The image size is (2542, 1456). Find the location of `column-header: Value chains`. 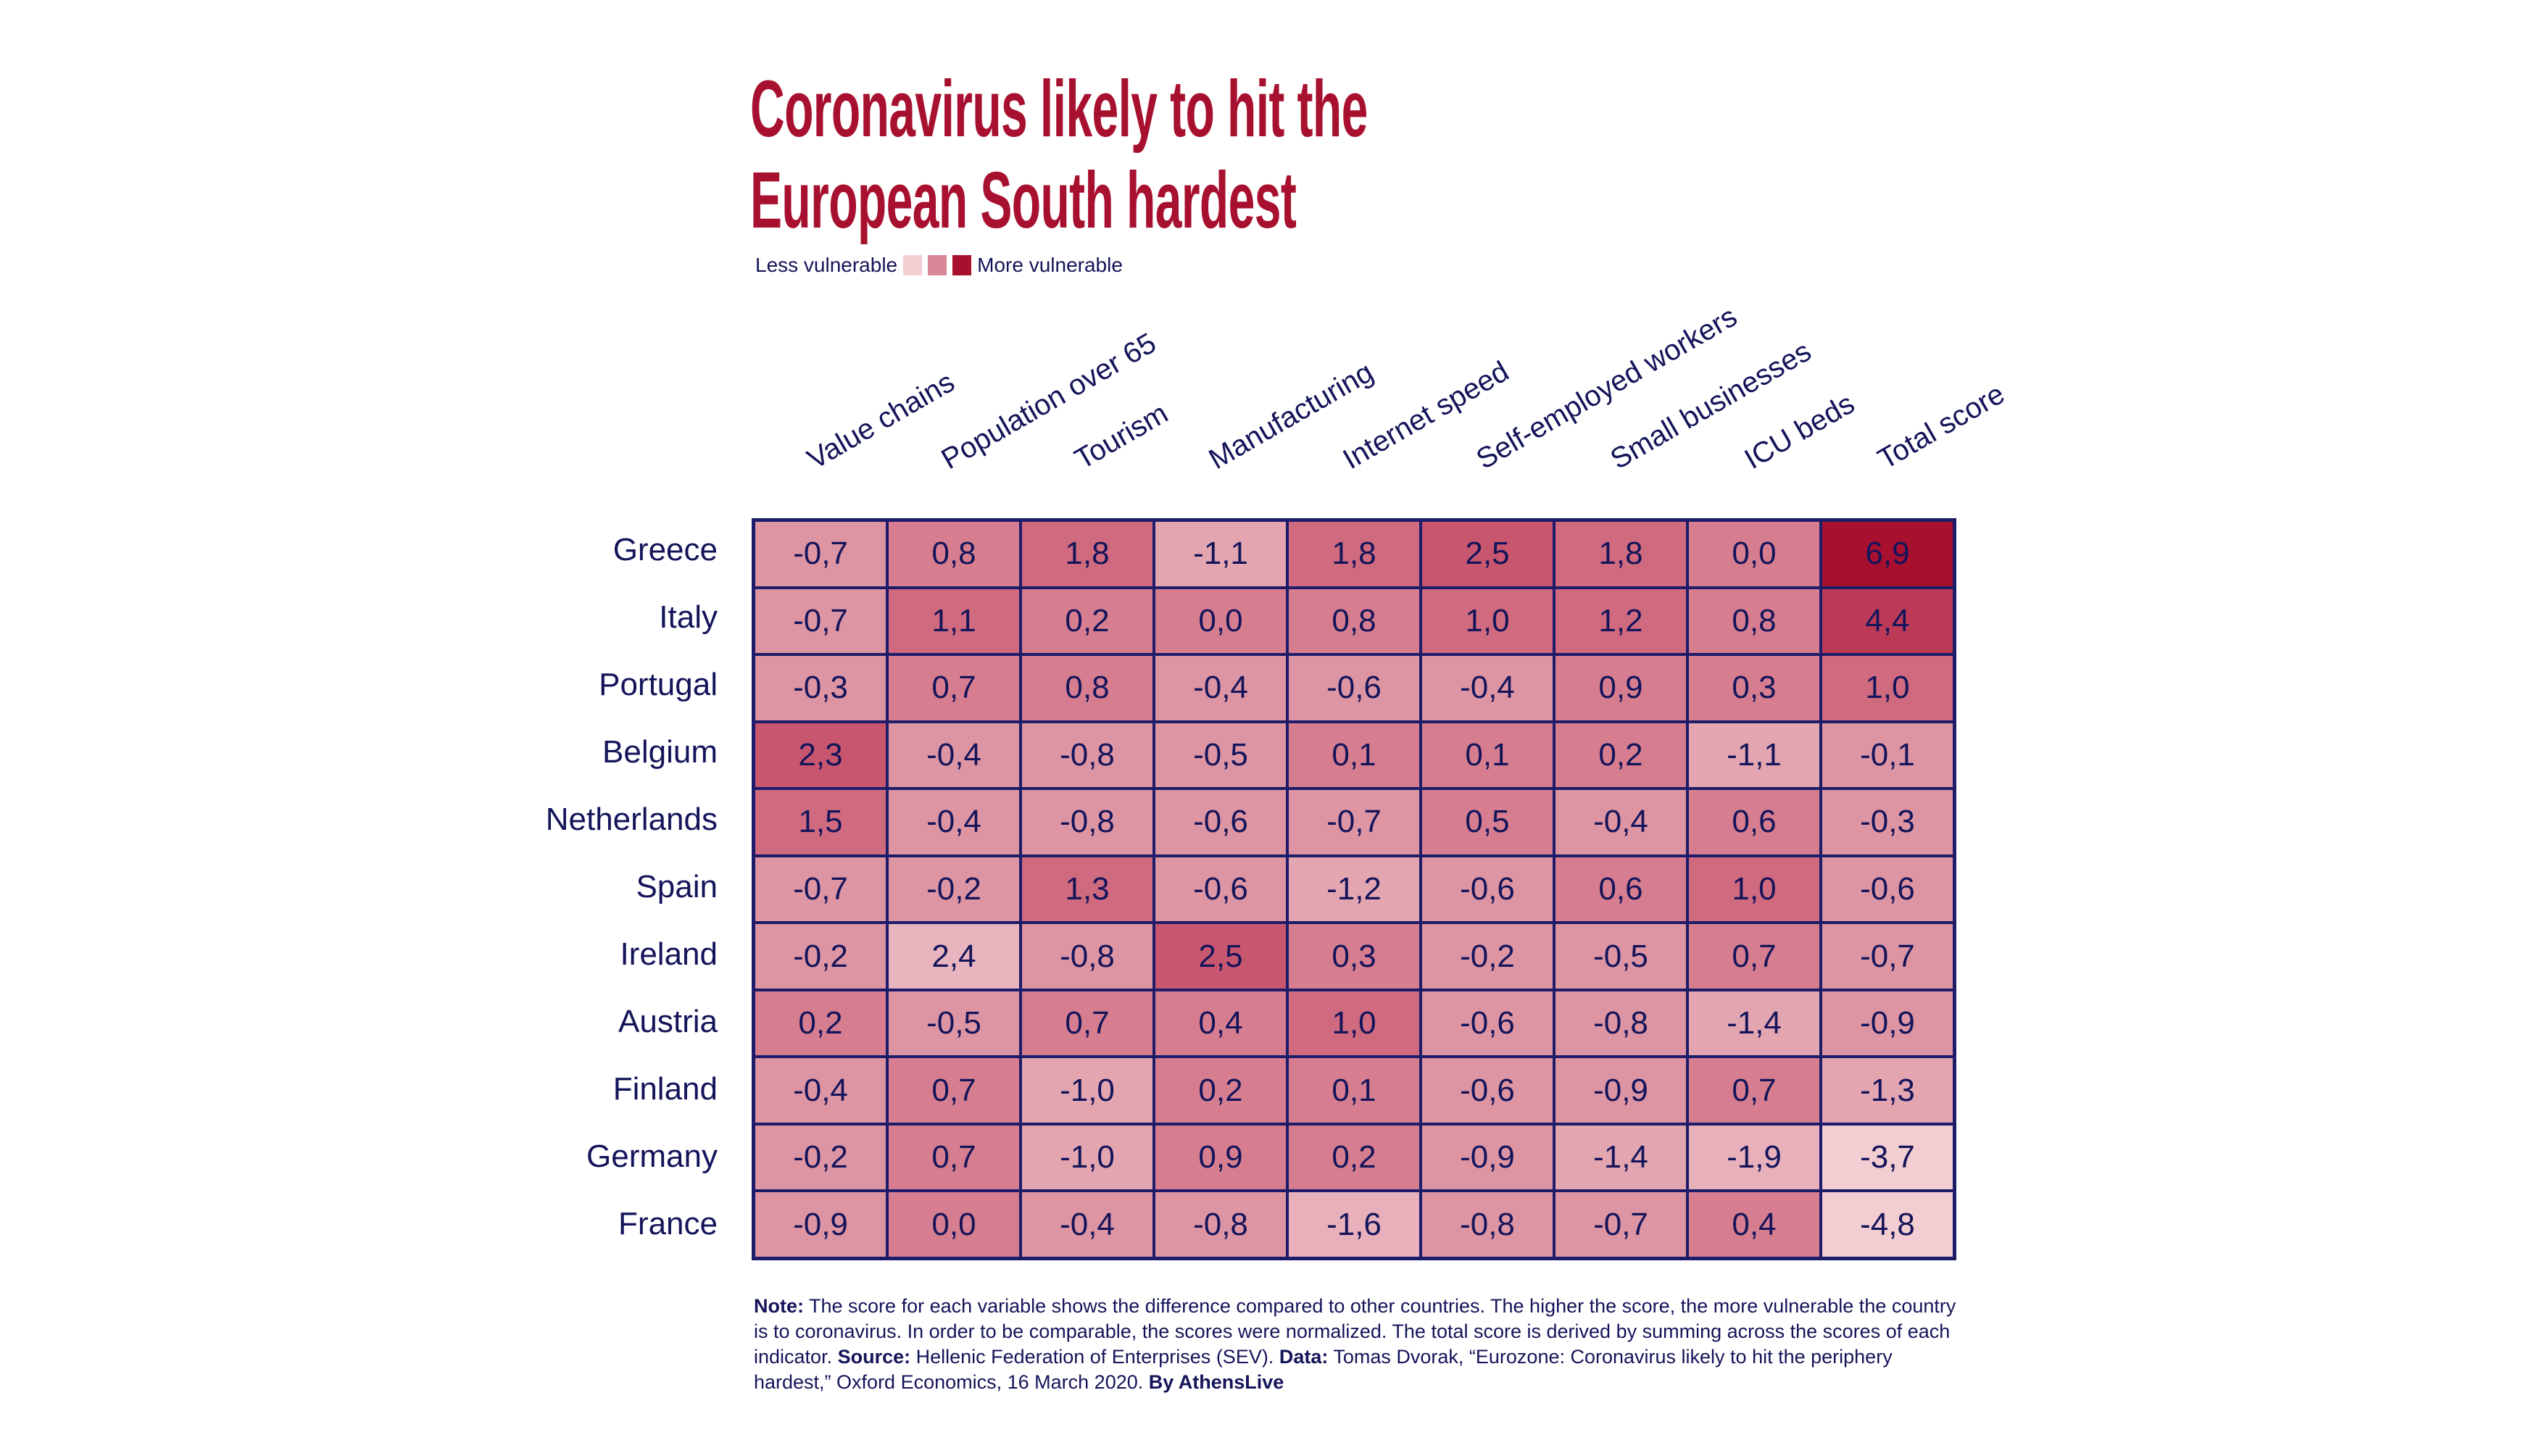

column-header: Value chains is located at coordinates (881, 421).